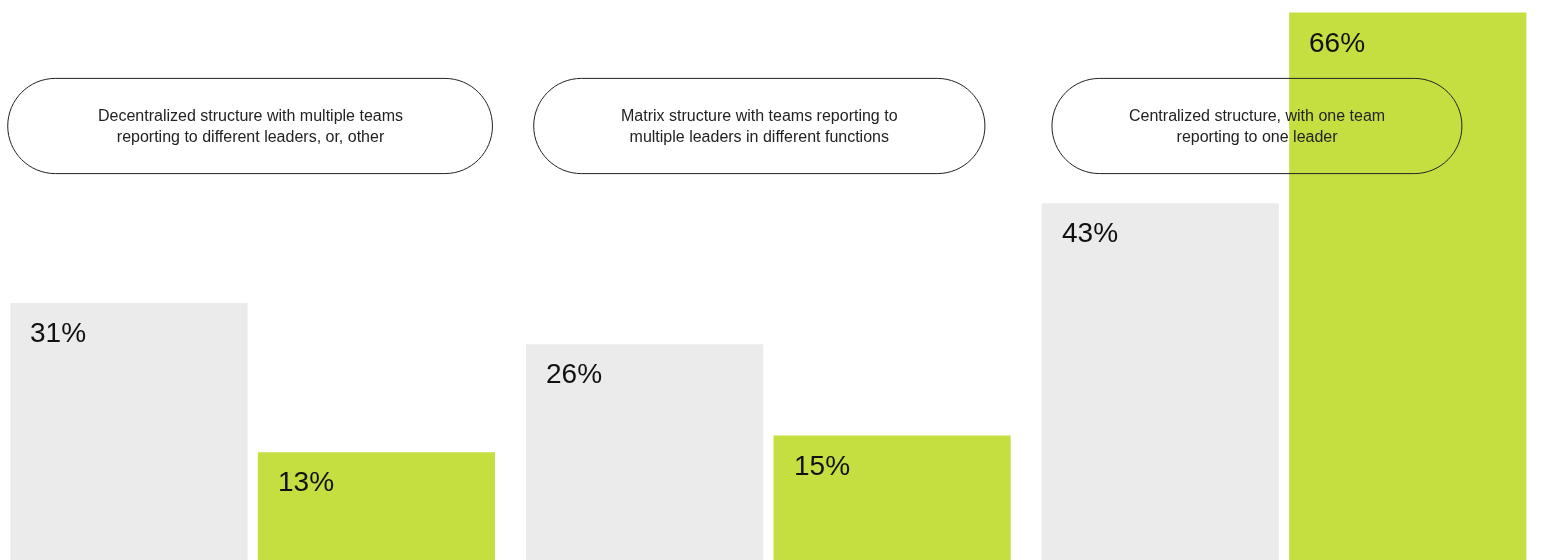 The image size is (1547, 560). I want to click on x-tick-label: Matrix structure with teams reporting to multiple leaders in different functions, so click(759, 126).